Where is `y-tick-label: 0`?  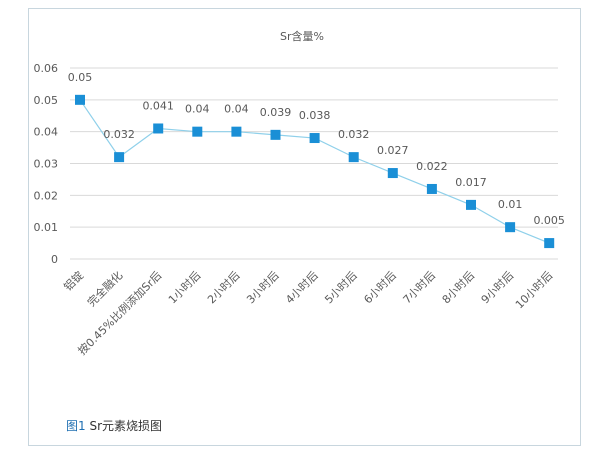
y-tick-label: 0 is located at coordinates (54, 259).